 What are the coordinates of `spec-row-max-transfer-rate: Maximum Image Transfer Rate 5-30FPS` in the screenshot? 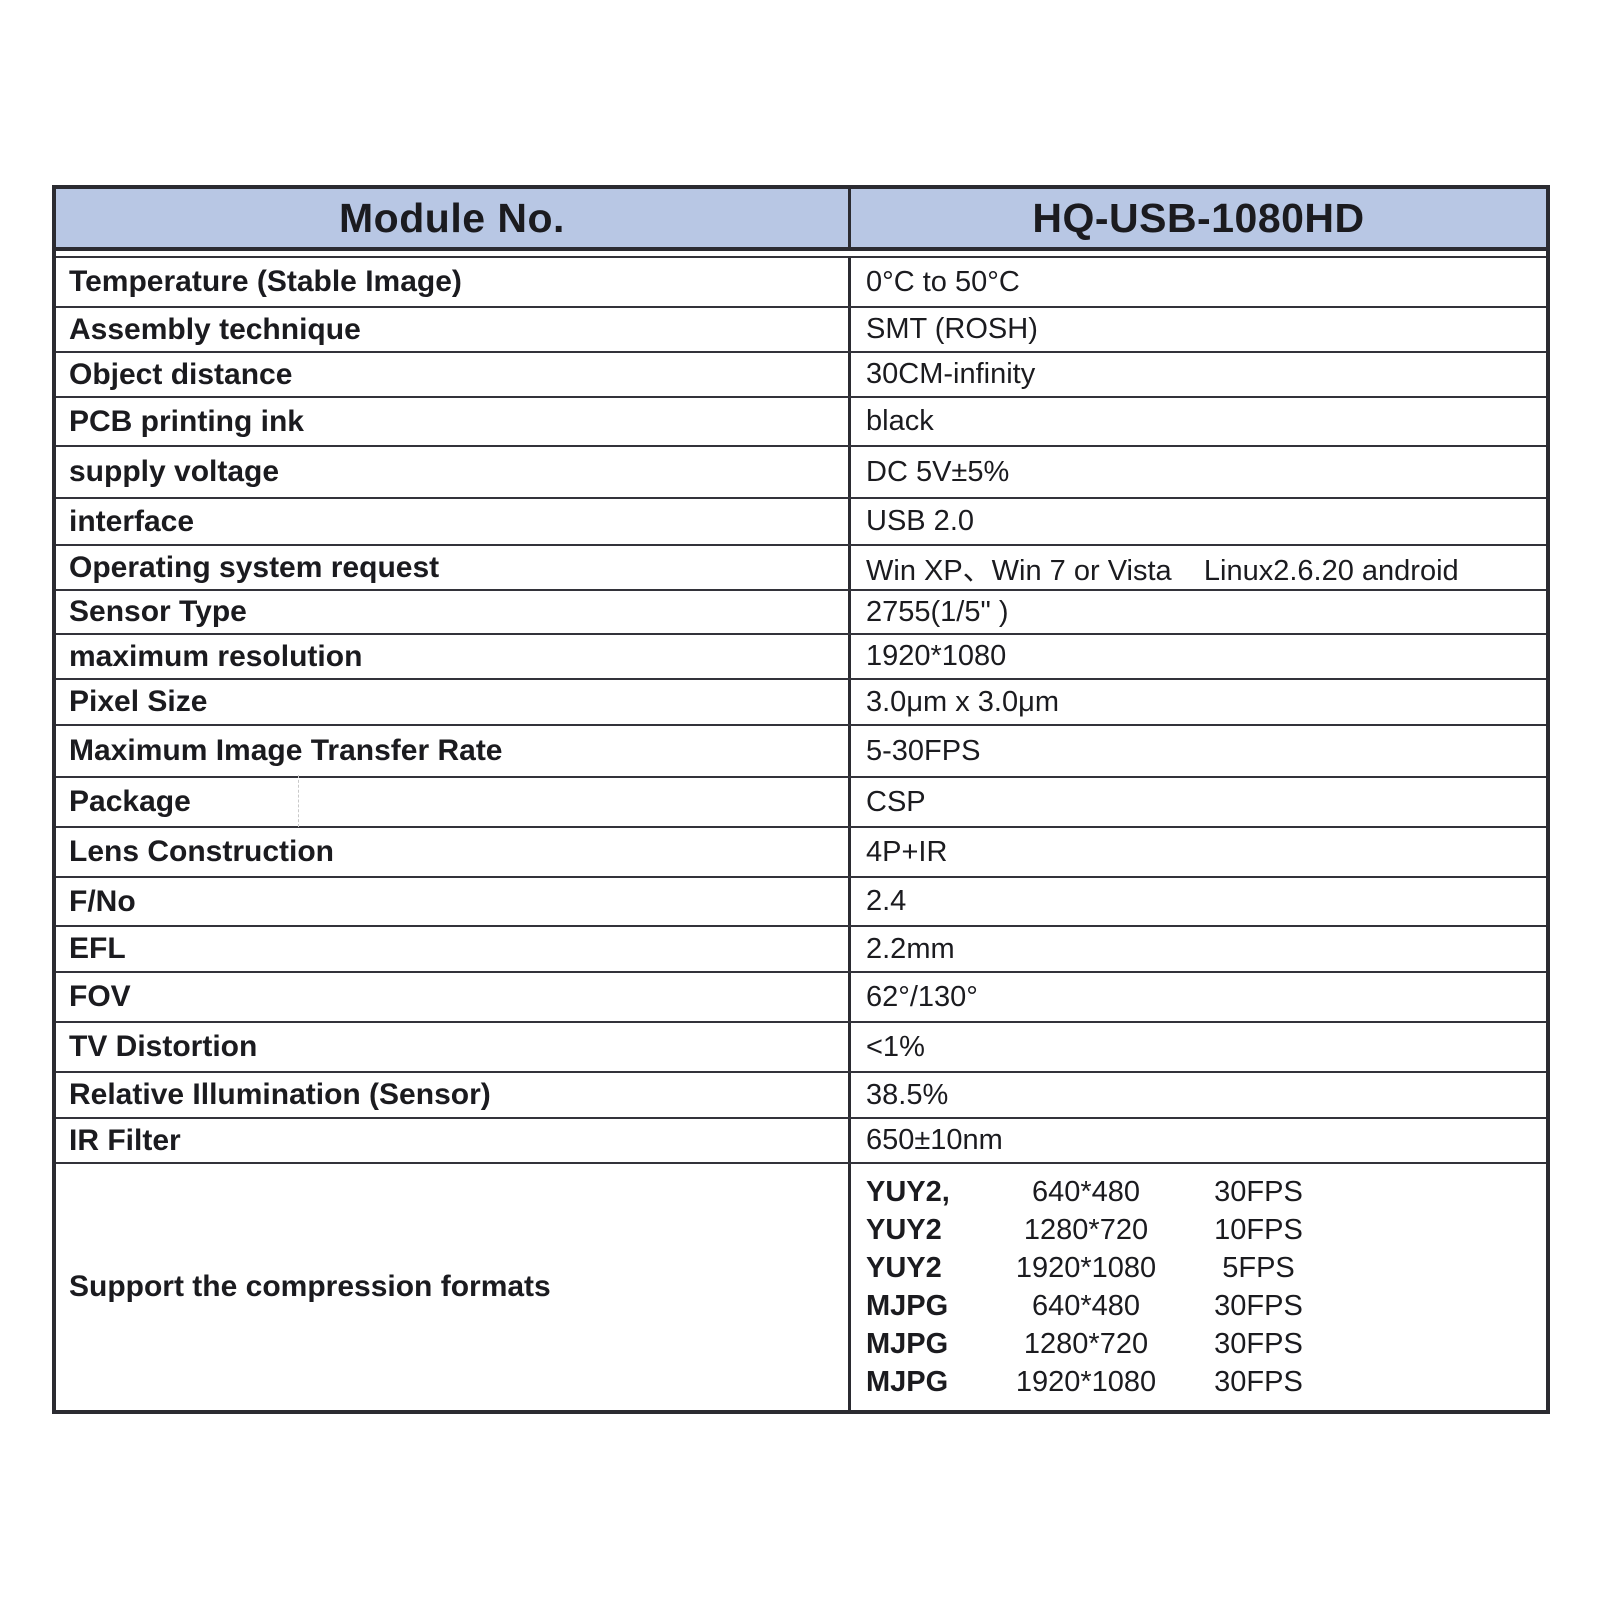 It's located at (801, 750).